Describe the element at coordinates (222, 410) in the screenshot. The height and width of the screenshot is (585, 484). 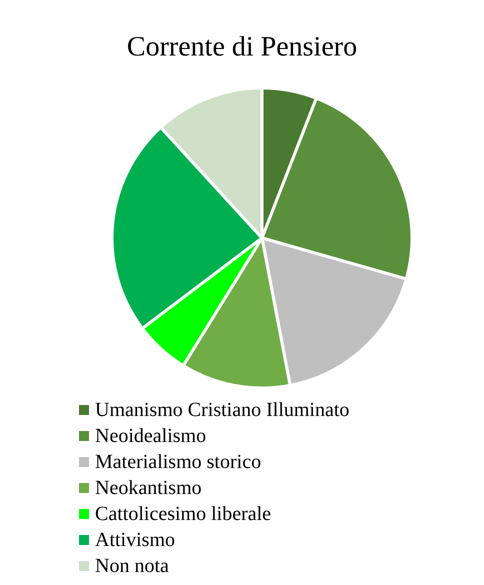
I see `legend-label: Umanismo Cristiano Illuminato` at that location.